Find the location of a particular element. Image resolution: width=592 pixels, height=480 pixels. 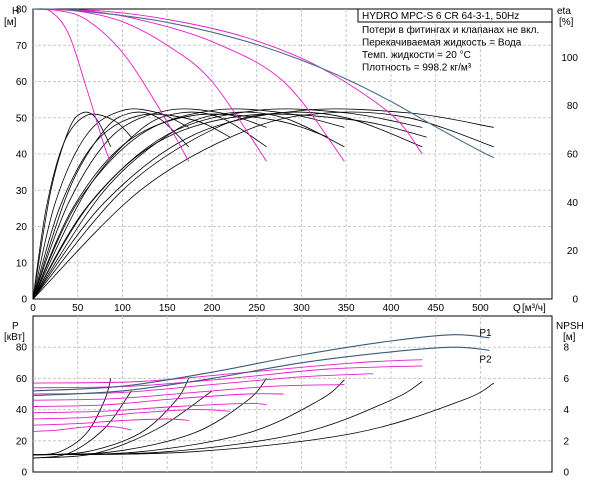

q-x-tick-label: 50 is located at coordinates (78, 308).